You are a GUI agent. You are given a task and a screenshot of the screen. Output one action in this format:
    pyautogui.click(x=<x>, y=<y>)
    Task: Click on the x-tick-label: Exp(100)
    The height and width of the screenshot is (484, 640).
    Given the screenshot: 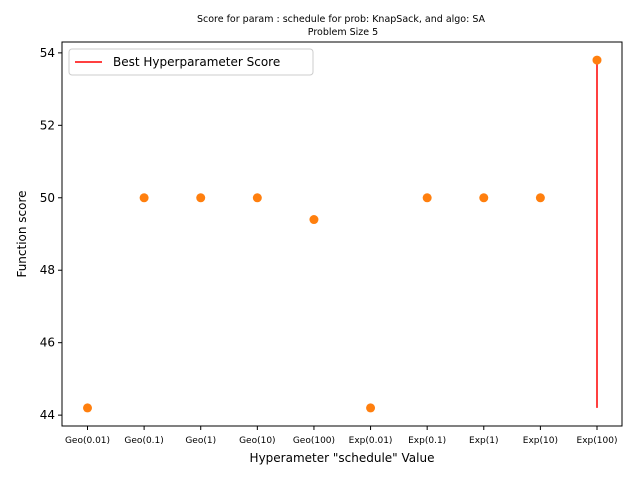 What is the action you would take?
    pyautogui.click(x=597, y=441)
    